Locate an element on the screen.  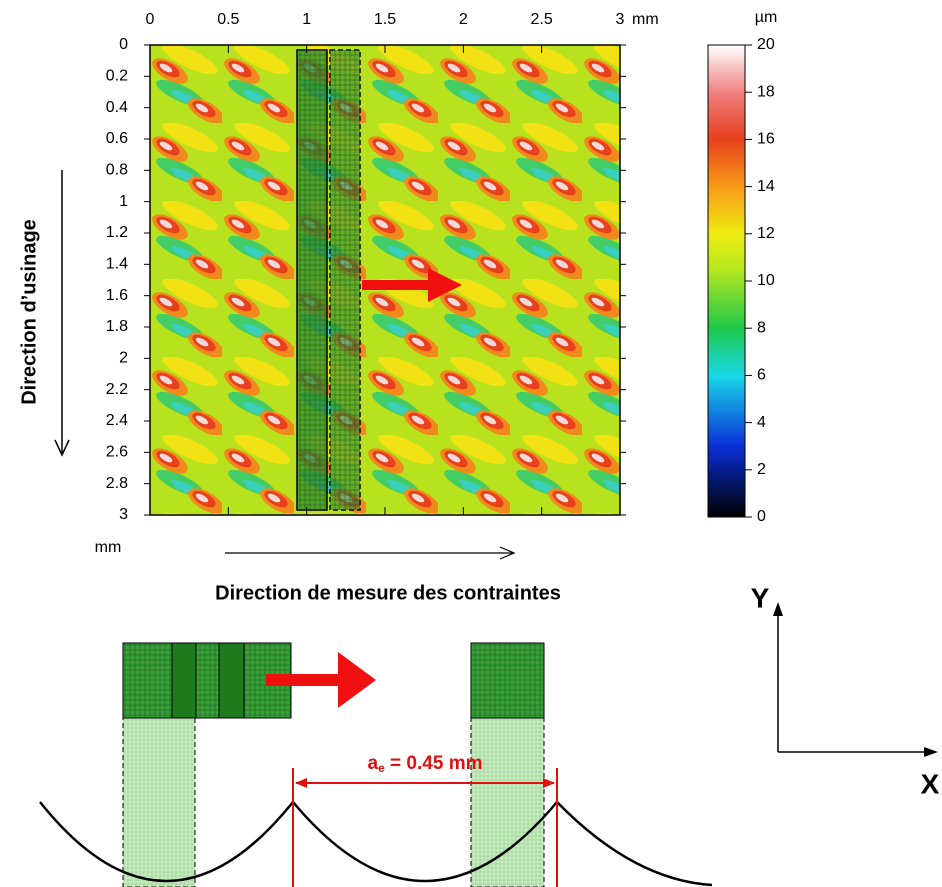
y-direction-arrowhead is located at coordinates (62, 448).